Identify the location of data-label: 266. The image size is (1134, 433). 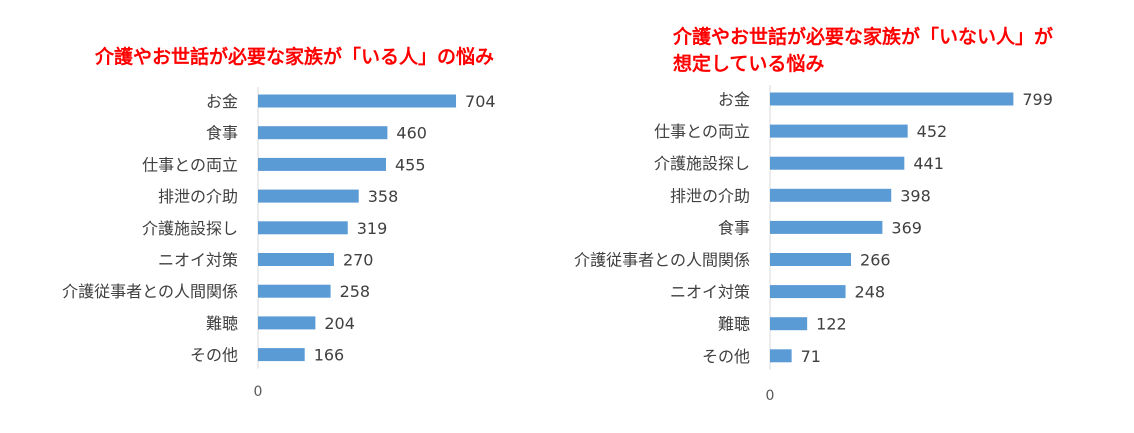
(875, 260).